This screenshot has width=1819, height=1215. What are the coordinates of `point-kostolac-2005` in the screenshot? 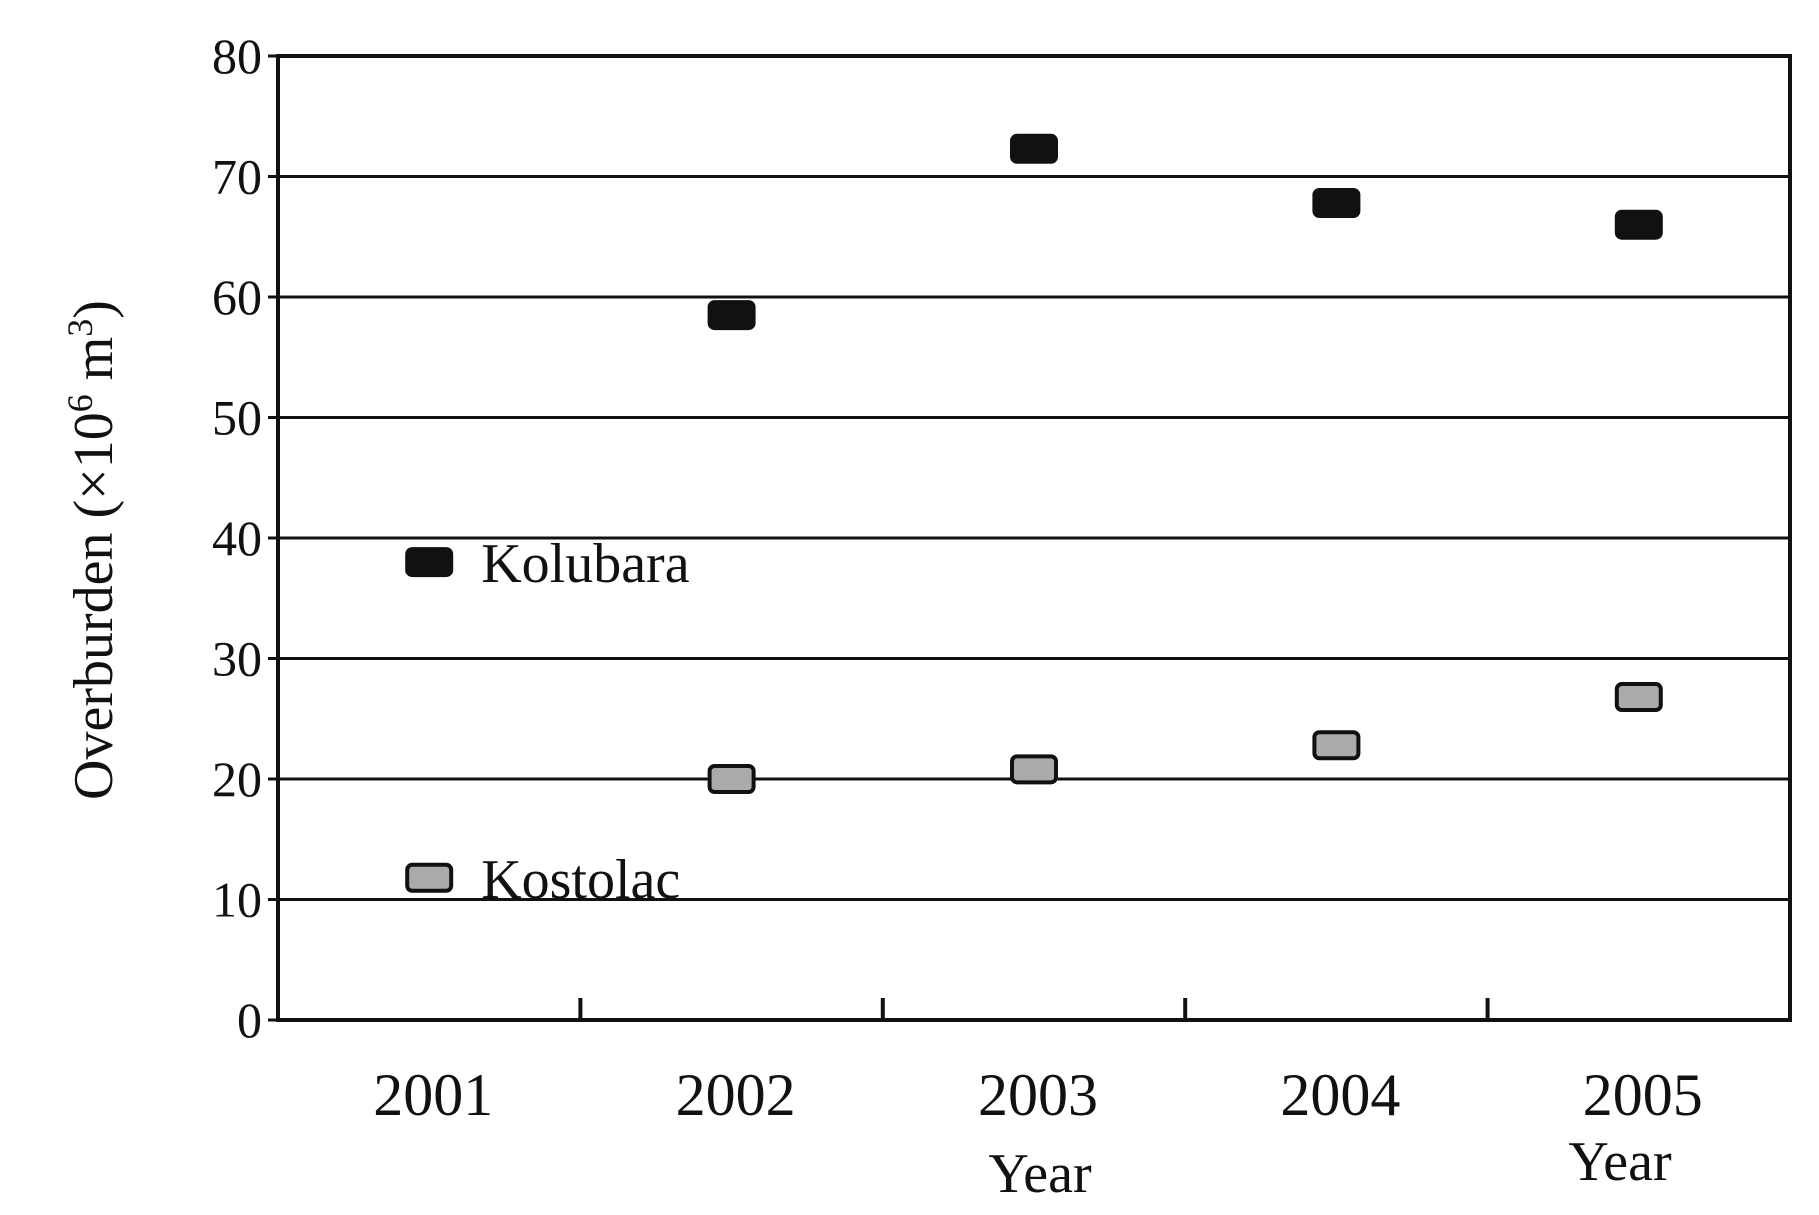 It's located at (1638, 697).